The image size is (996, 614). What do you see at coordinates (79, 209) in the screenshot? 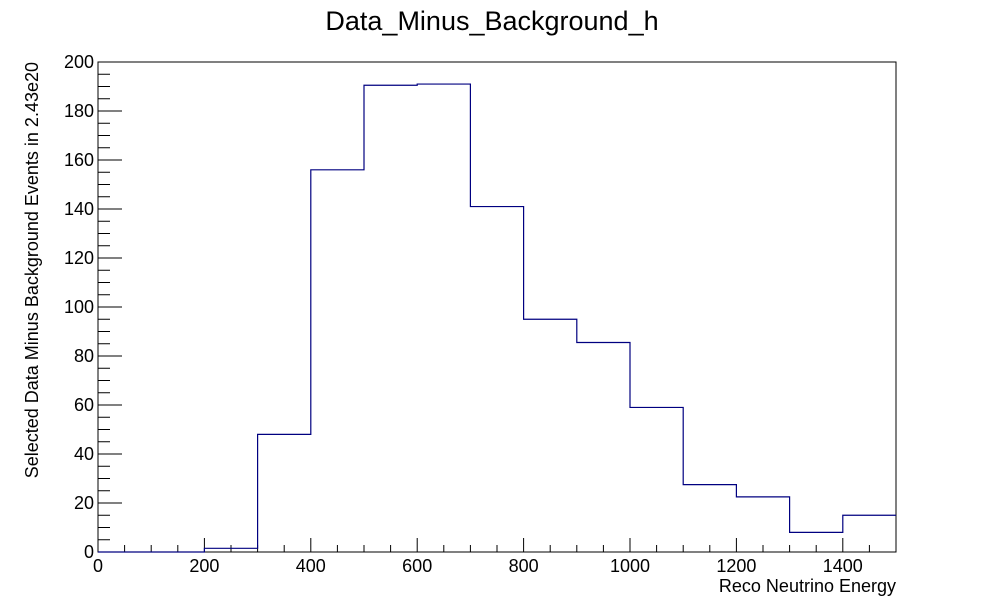
I see `y-tick-label: 140` at bounding box center [79, 209].